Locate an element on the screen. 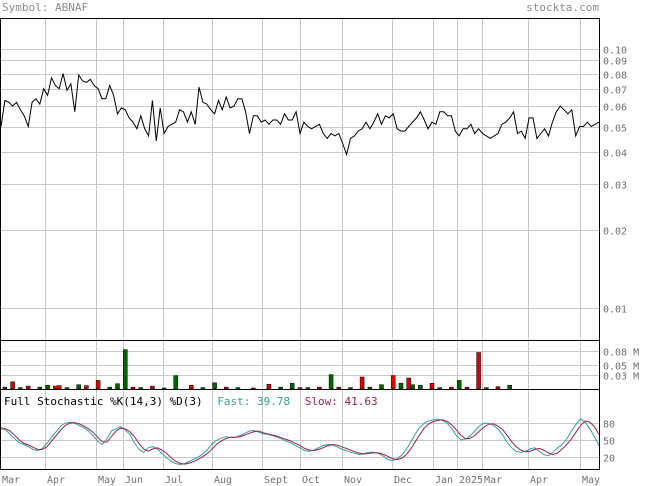 The height and width of the screenshot is (486, 655). stochastic-y-ticks: 80 50 20 is located at coordinates (609, 442).